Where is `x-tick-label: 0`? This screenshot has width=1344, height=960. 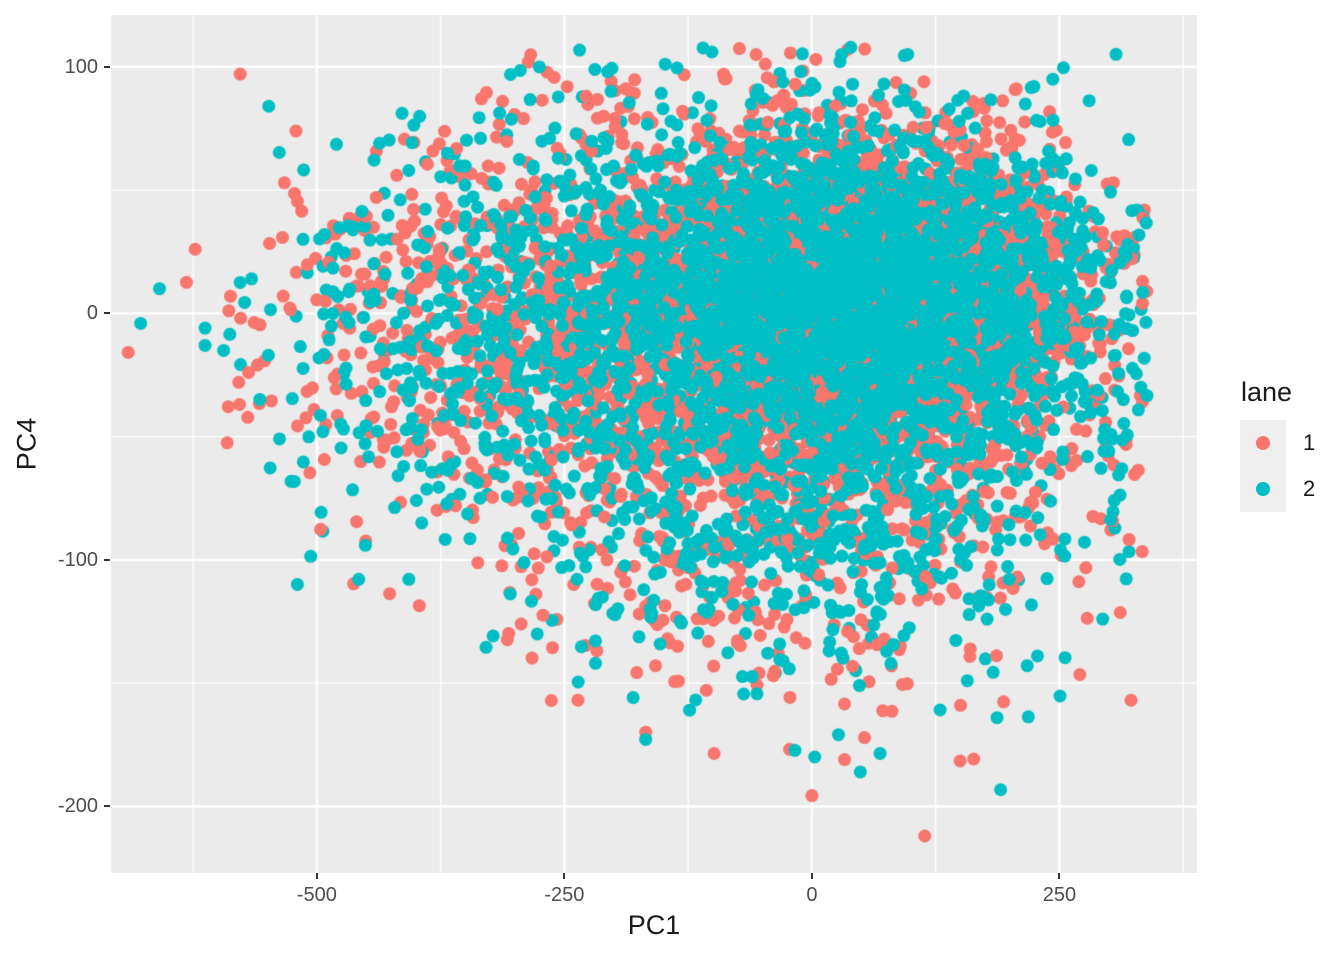
x-tick-label: 0 is located at coordinates (812, 895).